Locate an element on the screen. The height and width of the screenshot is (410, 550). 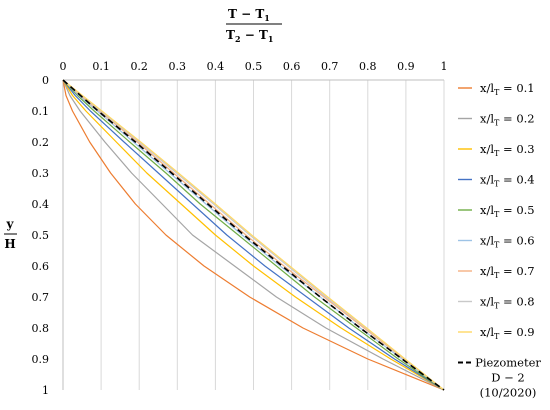
x-tick-label: 0.2 is located at coordinates (139, 66).